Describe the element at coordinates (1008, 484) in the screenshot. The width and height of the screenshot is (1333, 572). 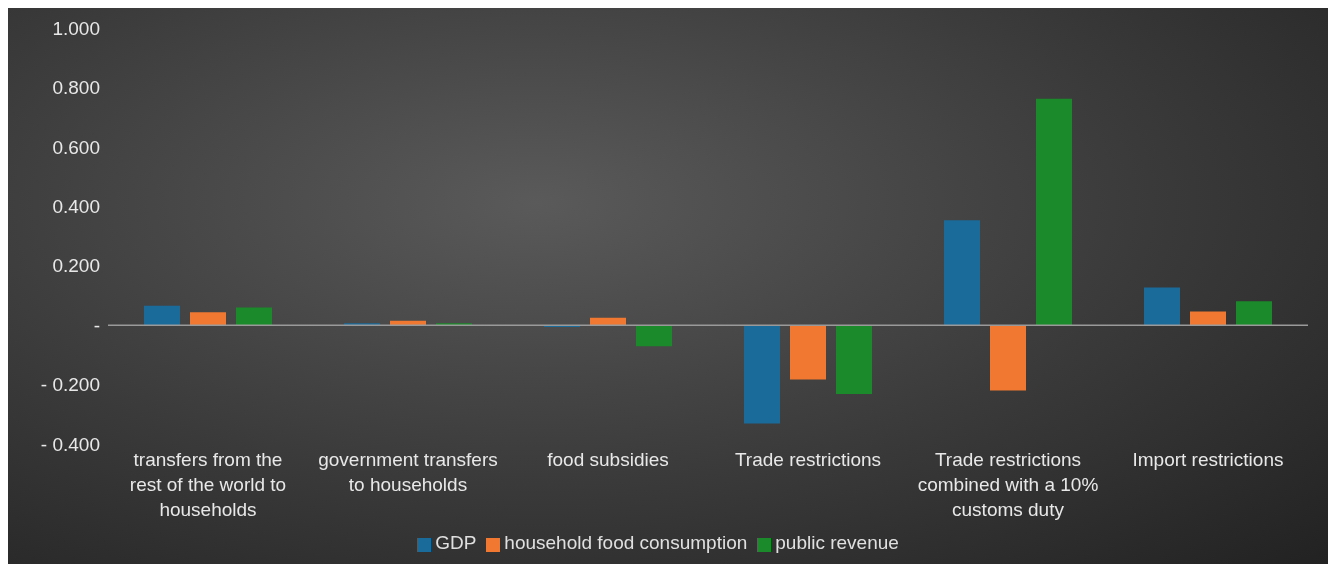
I see `x-tick-label: Trade restrictions combined with a 10% customs duty` at that location.